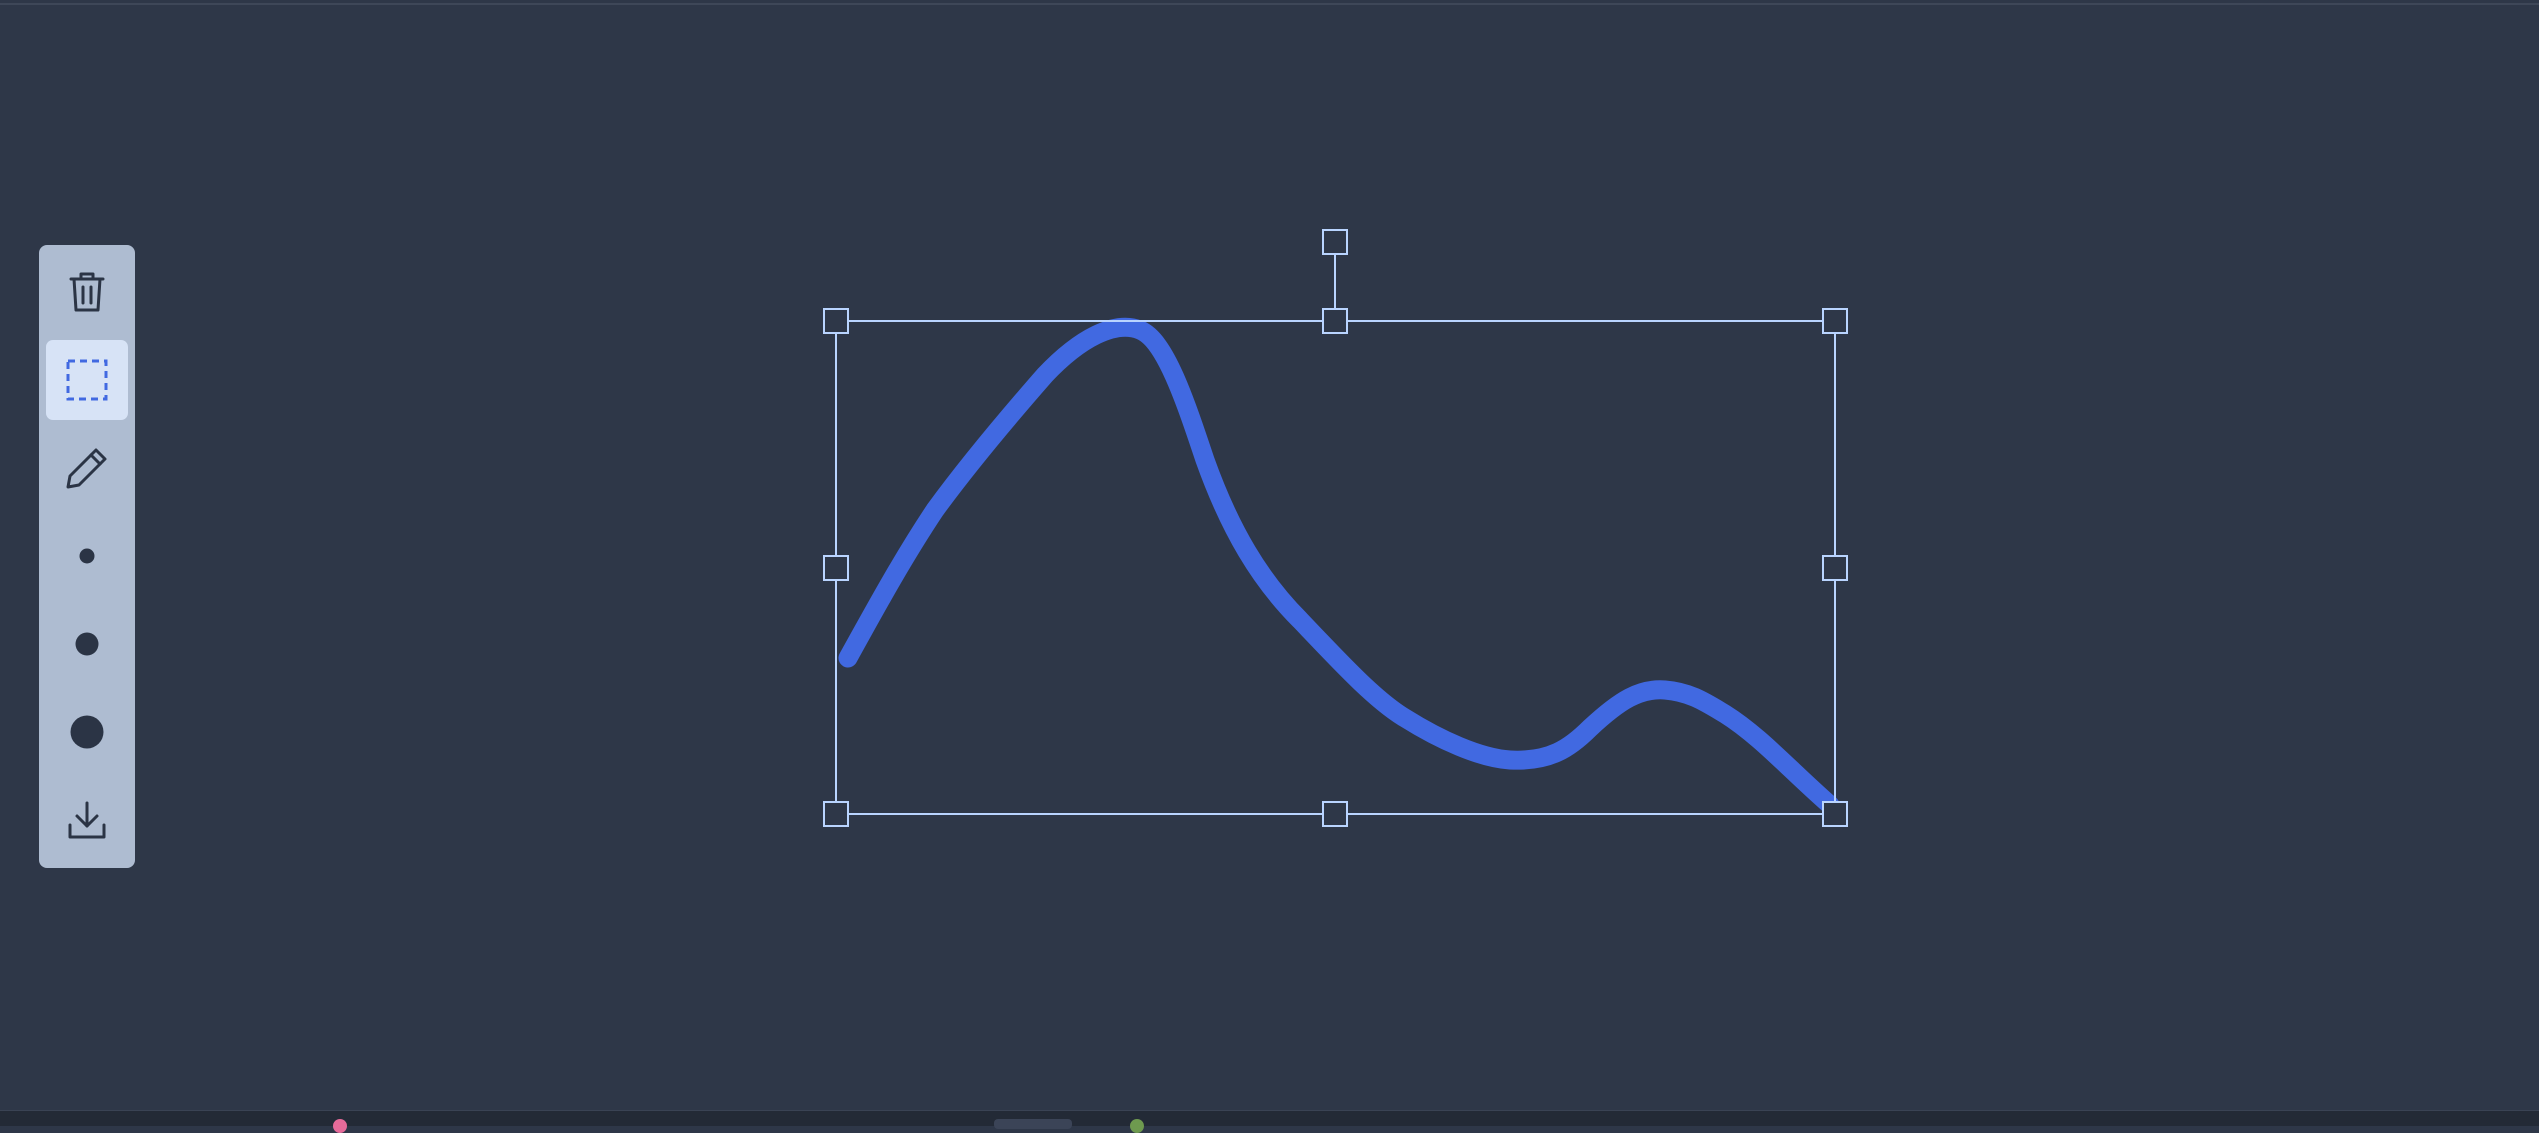 The image size is (2539, 1133). I want to click on small-dot-icon, so click(87, 556).